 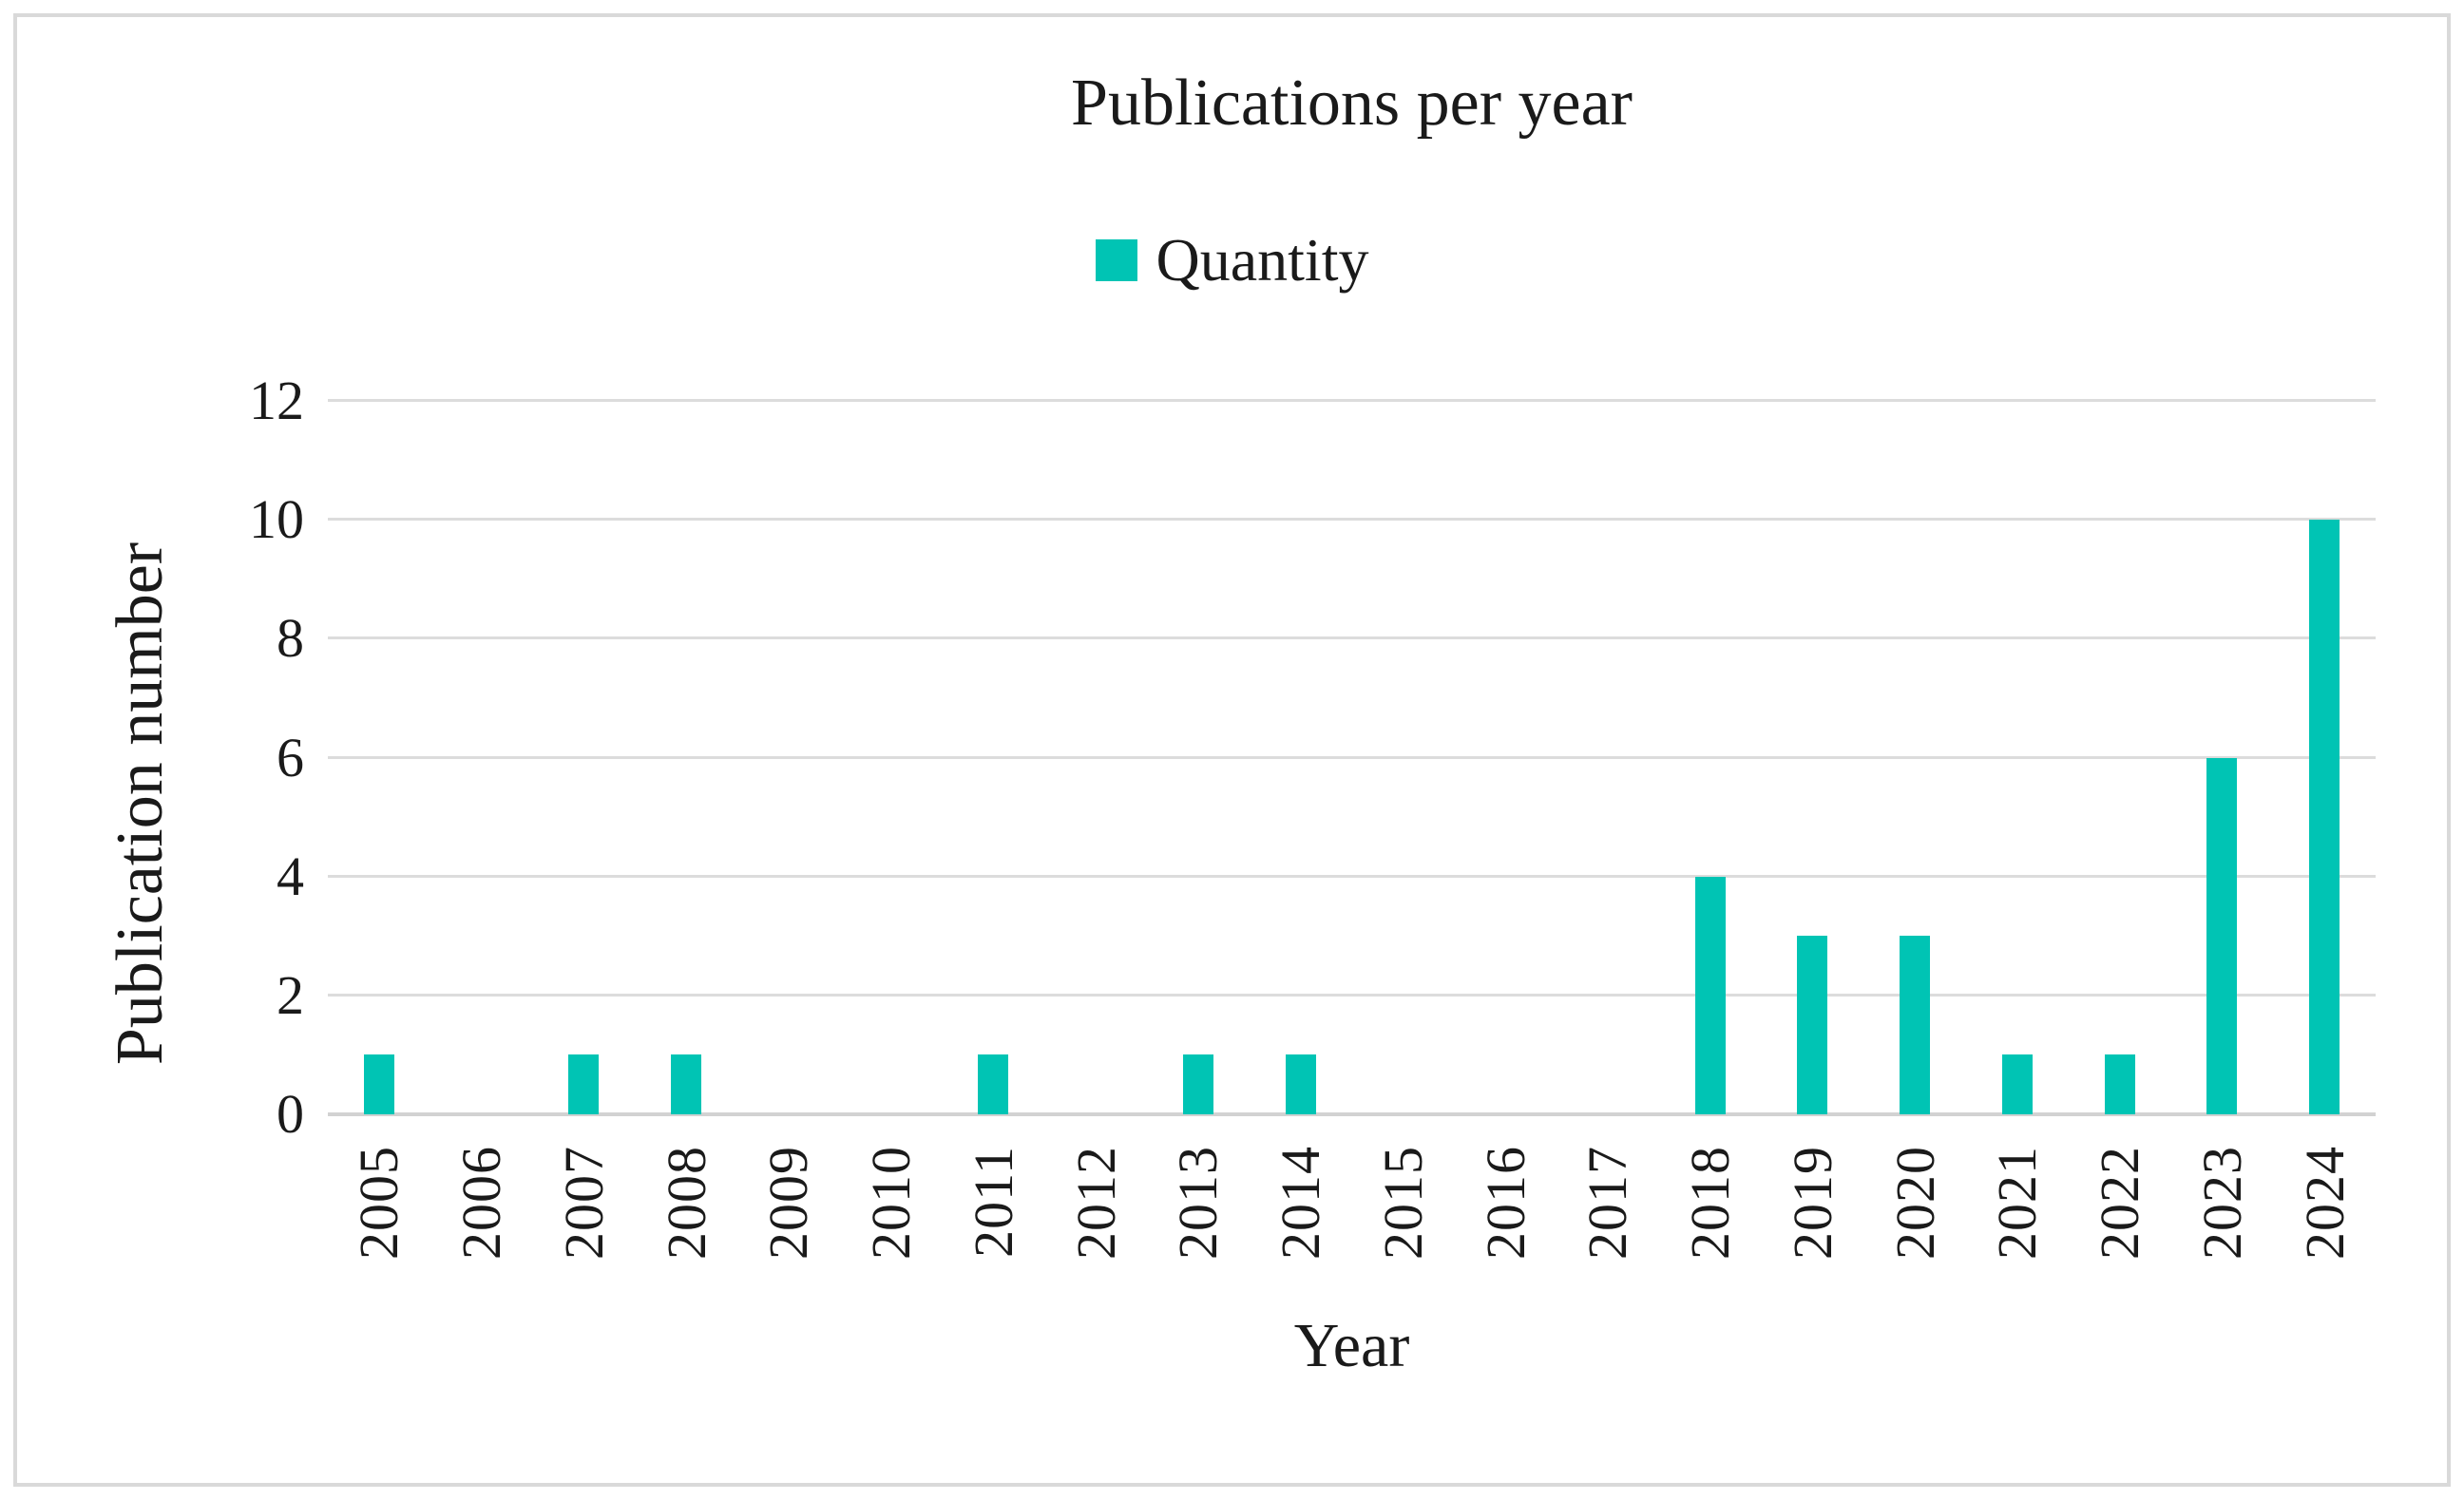 I want to click on x-tick-2022: 2022, so click(x=2120, y=1225).